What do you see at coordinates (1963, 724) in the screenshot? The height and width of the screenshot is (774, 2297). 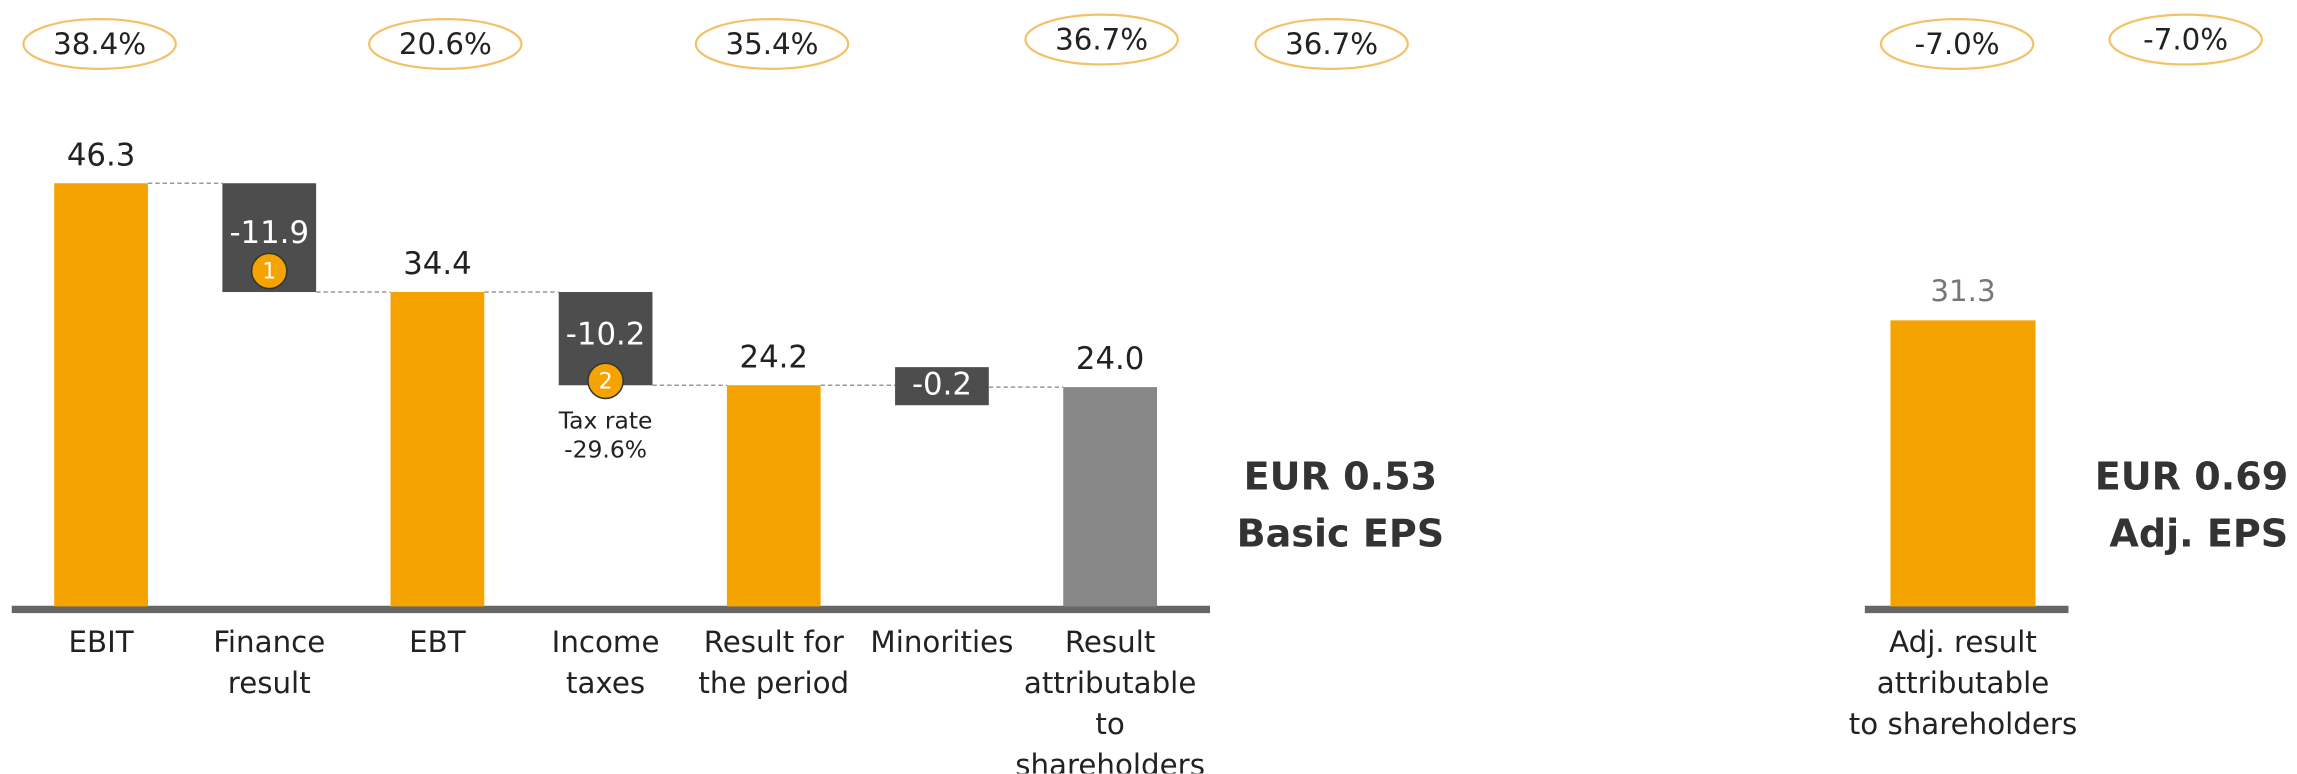 I see `x-tick-label-line: to shareholders` at bounding box center [1963, 724].